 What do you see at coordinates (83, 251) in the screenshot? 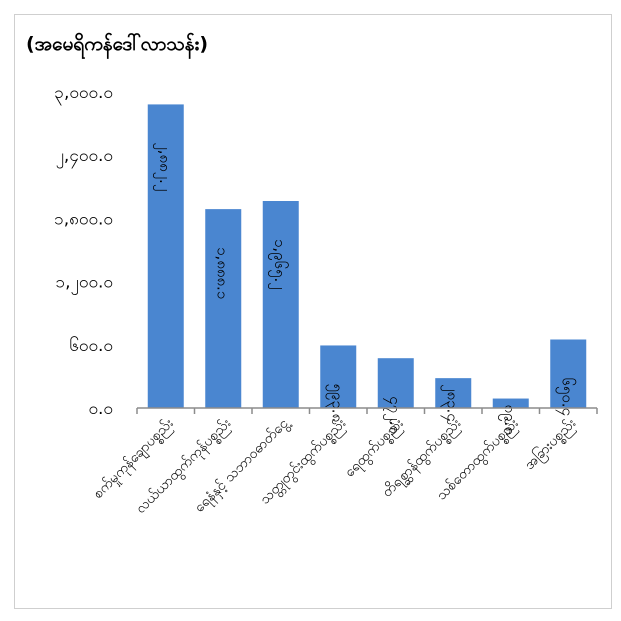
I see `y-axis: ၀.၀ ၆၀၀.၀ ၁,၂၀၀.၀ ၁,၈၀၀.၀ ၂,၄၀၀.၀ ၃,၀၀၀.၀` at bounding box center [83, 251].